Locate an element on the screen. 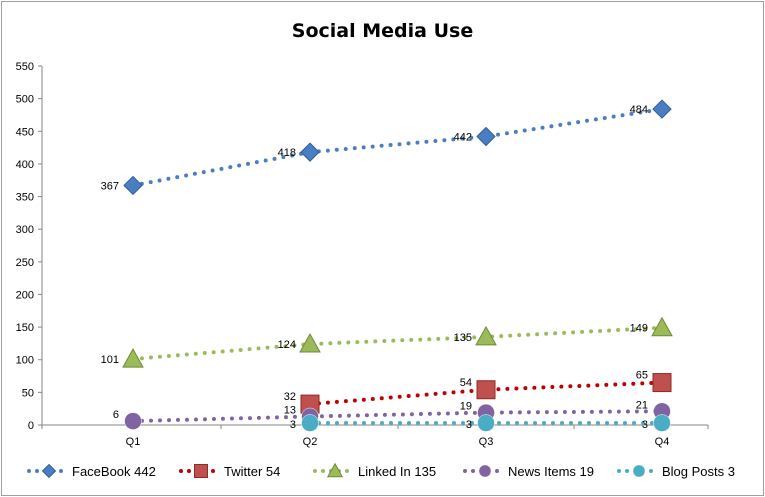 This screenshot has width=765, height=497. x-tick-label: Q2 is located at coordinates (310, 442).